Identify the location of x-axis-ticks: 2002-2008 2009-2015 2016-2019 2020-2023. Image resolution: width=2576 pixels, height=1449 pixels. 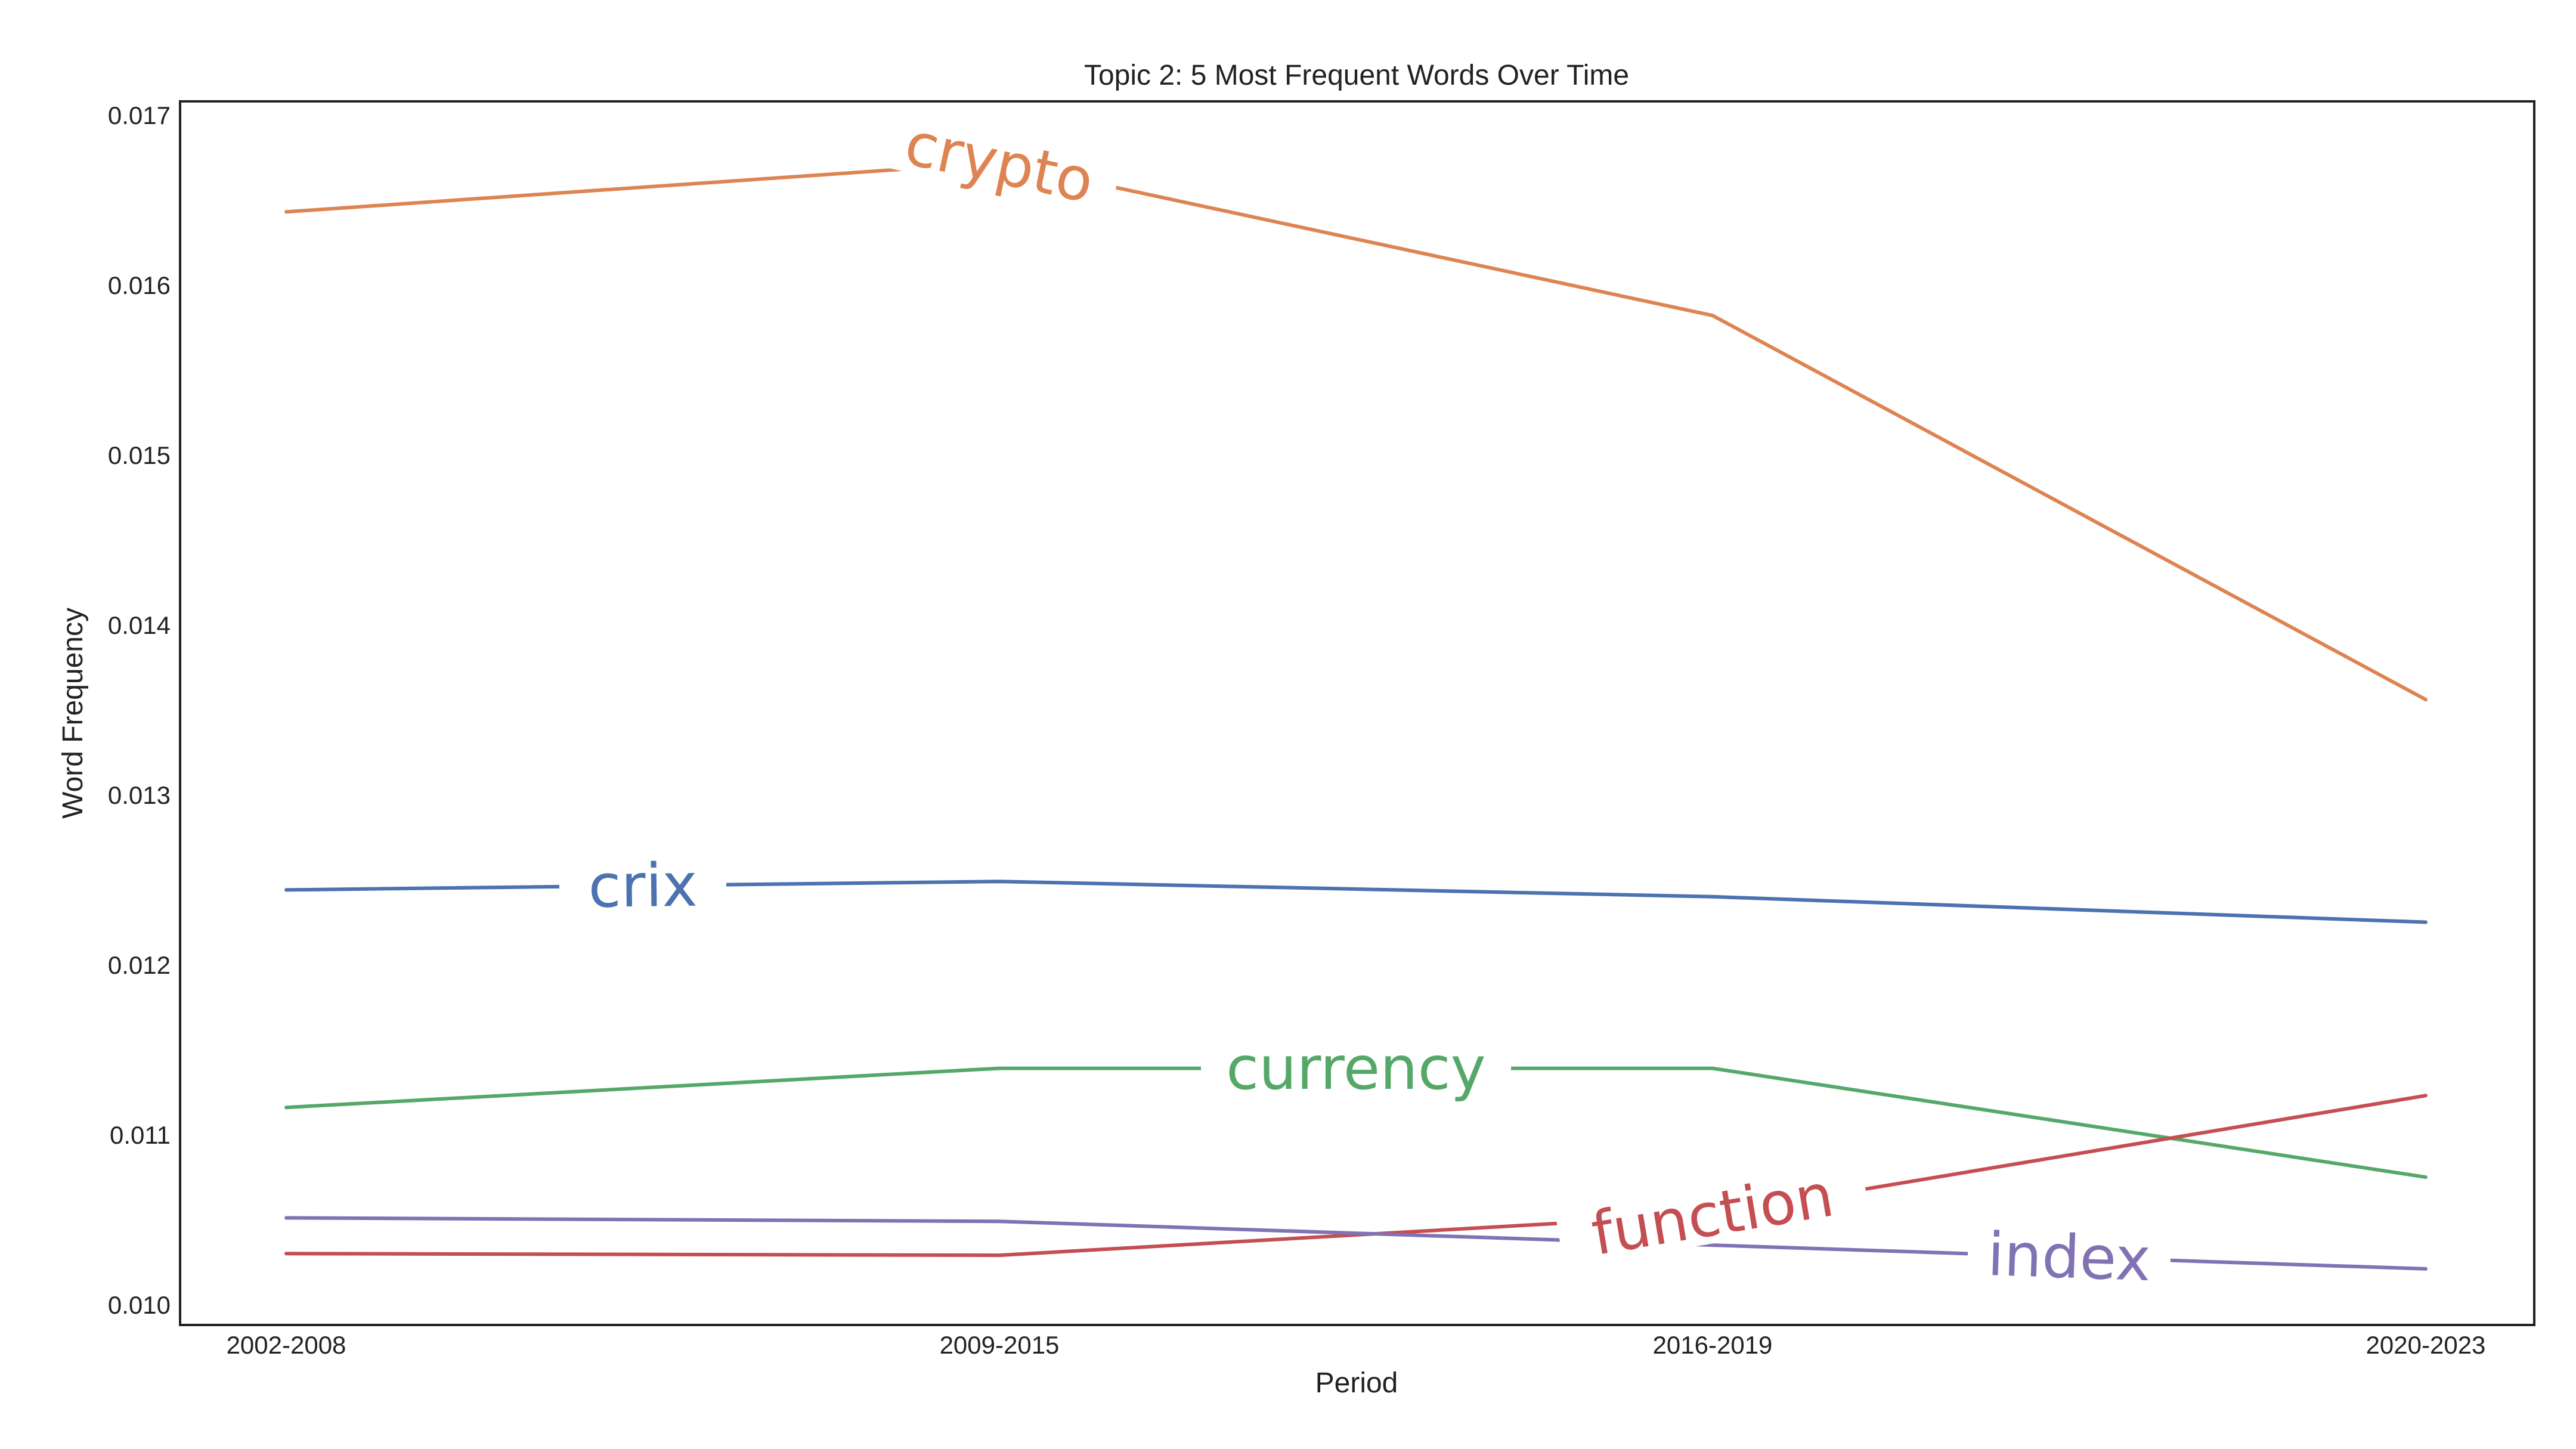
(1356, 1345).